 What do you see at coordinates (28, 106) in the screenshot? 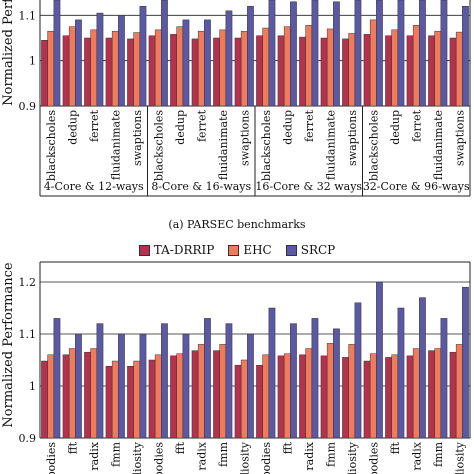
I see `y-tick-label: 0.9` at bounding box center [28, 106].